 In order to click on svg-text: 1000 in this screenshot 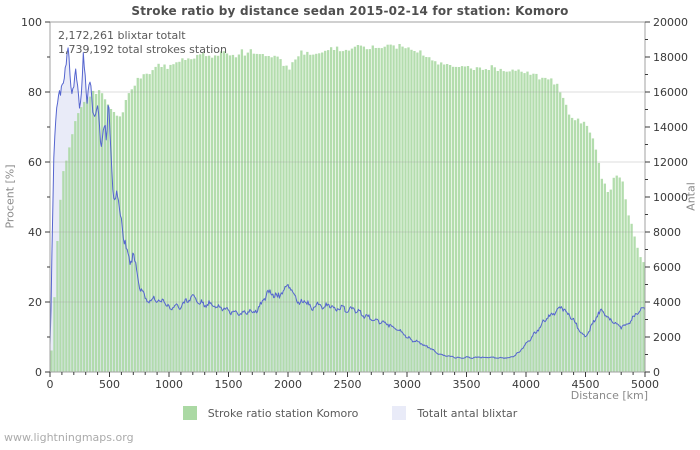, I will do `click(169, 384)`.